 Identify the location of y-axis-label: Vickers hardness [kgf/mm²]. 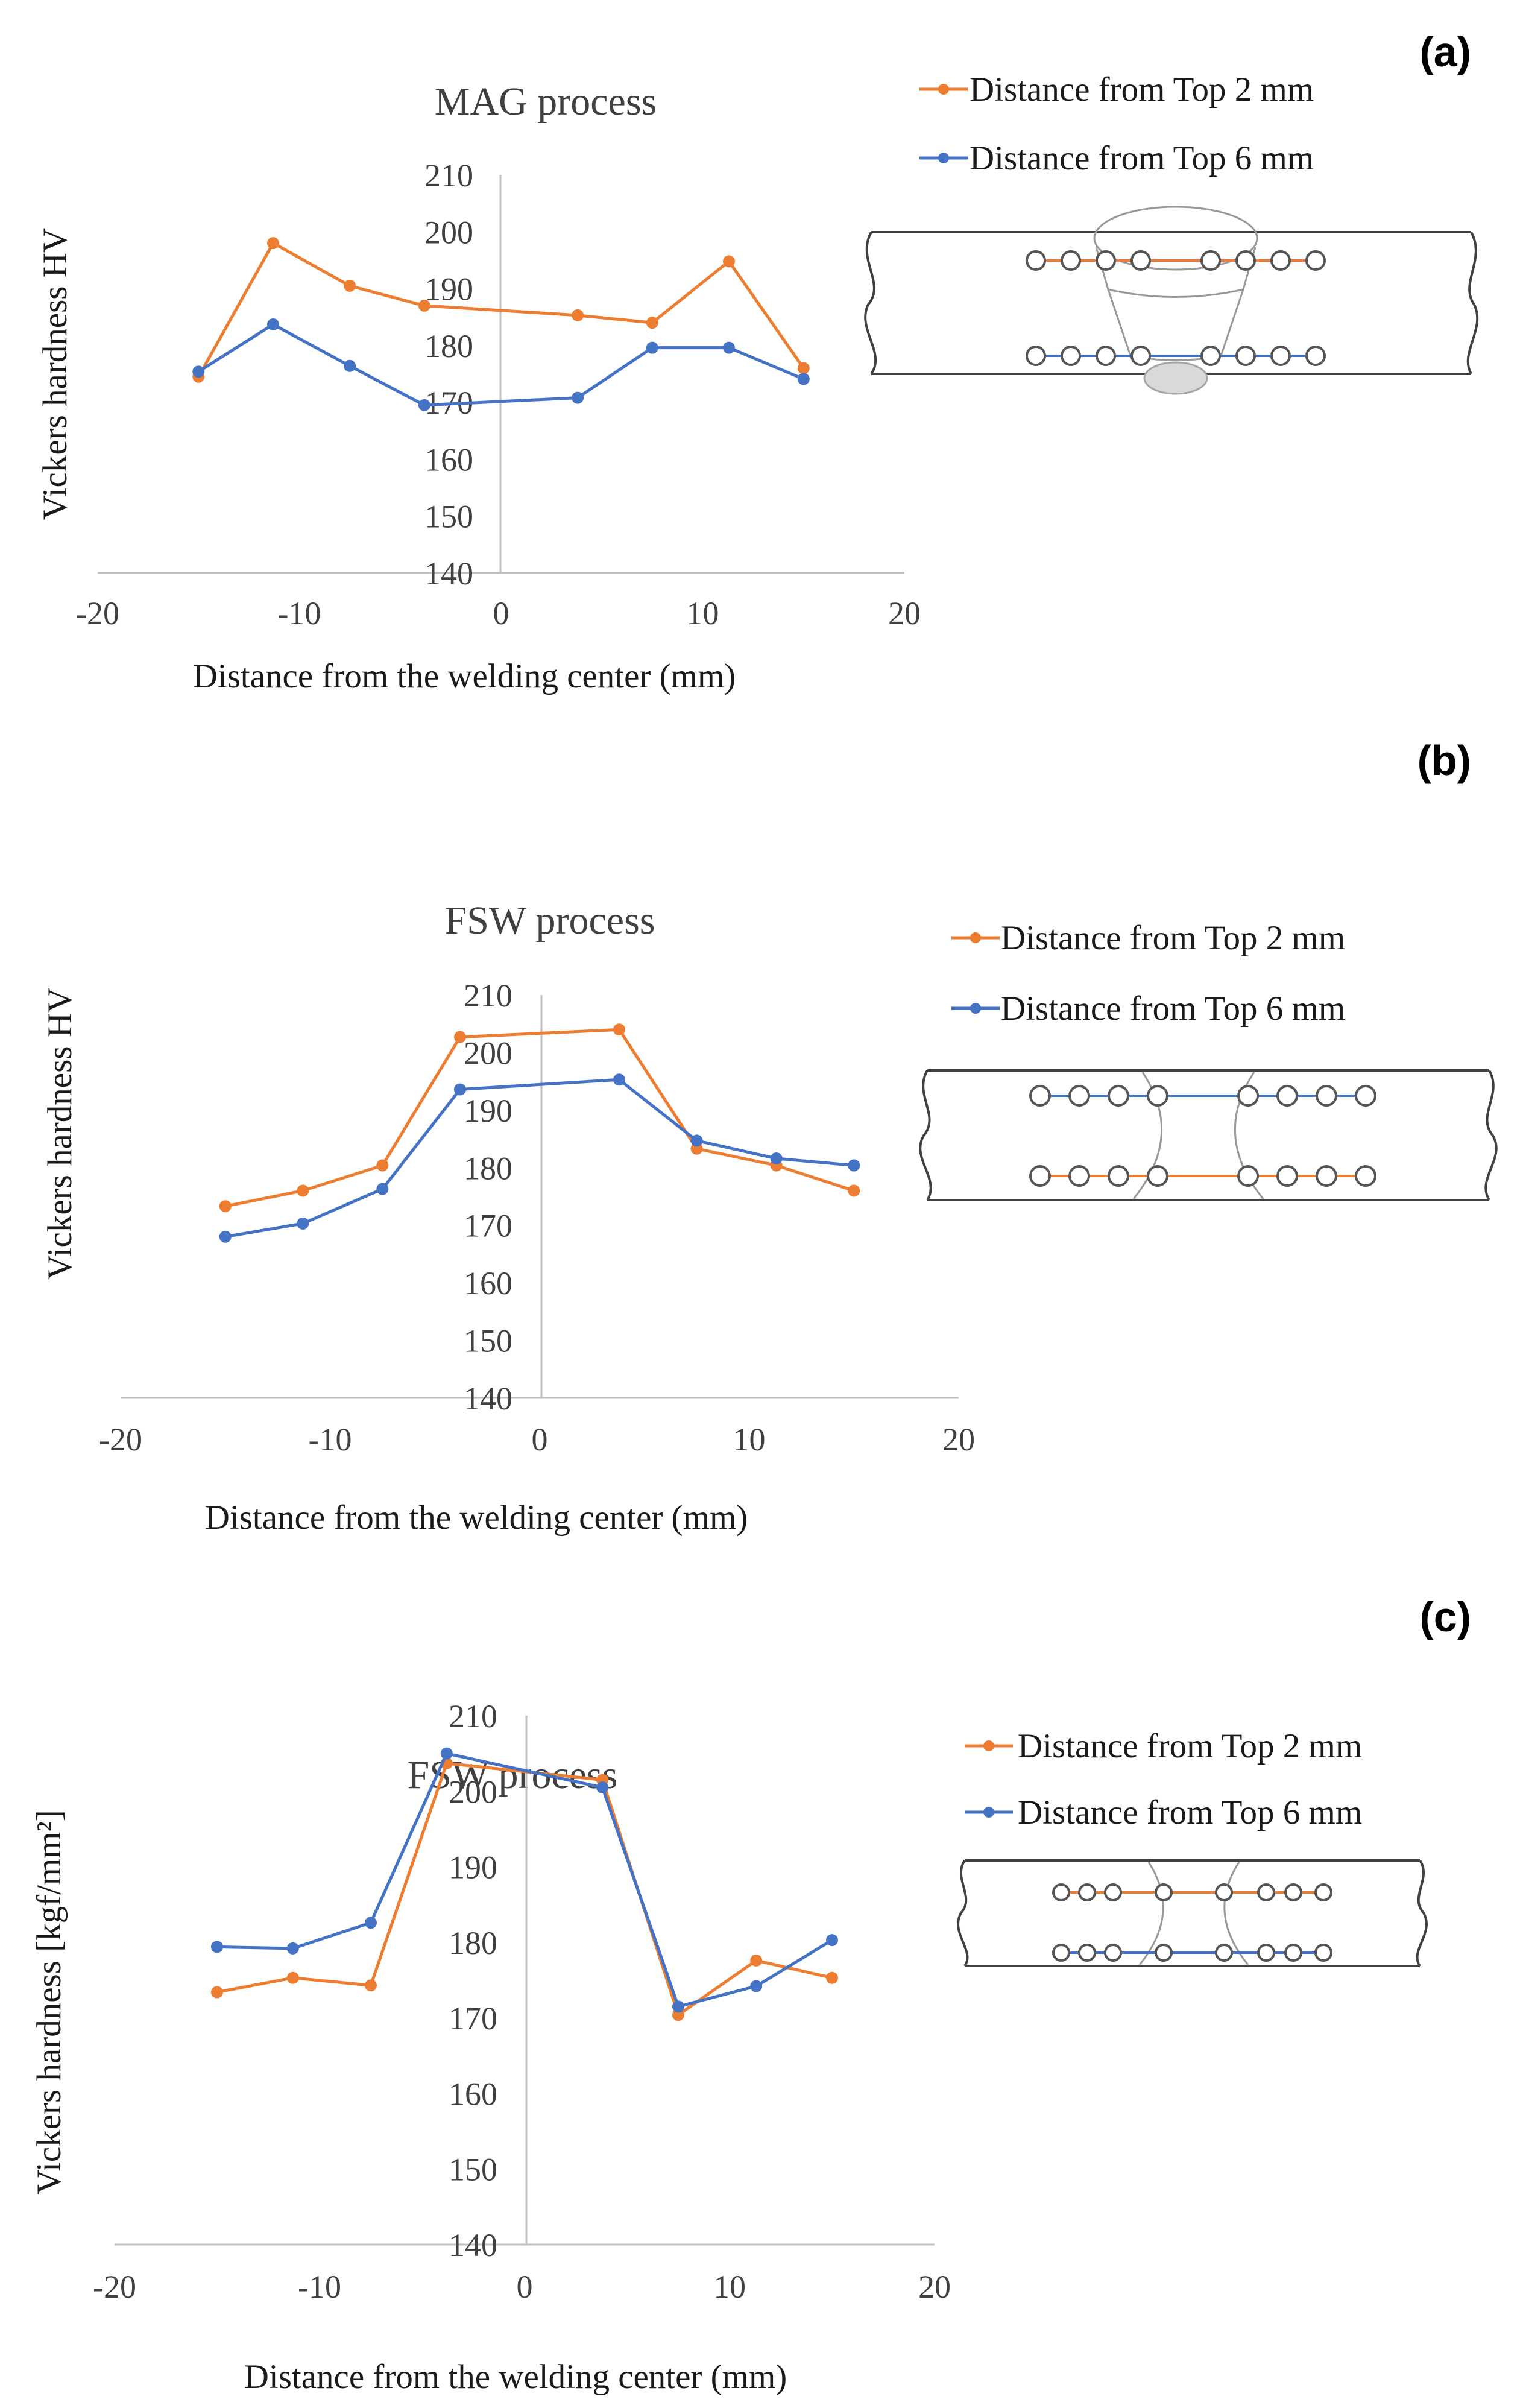
(49, 2002).